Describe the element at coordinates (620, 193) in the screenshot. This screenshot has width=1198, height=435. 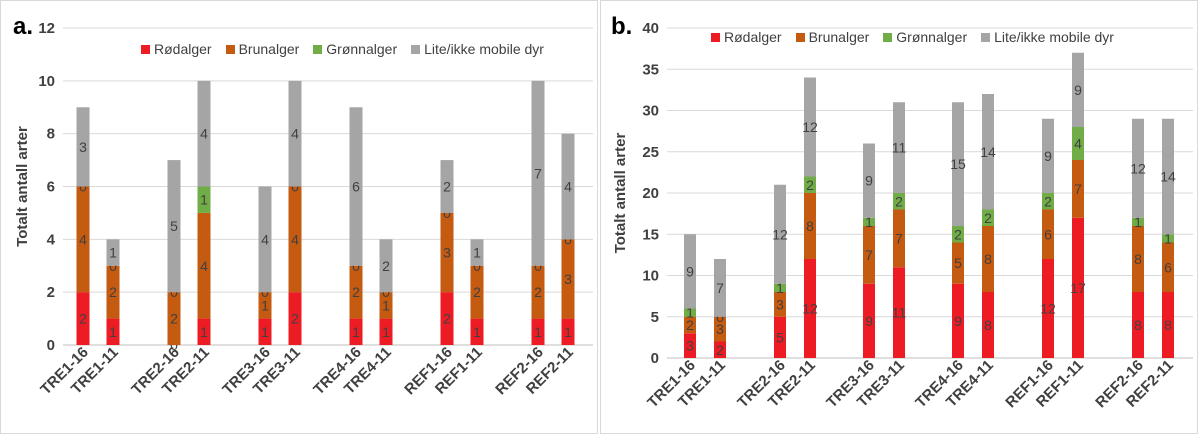
I see `y-axis-label: Totalt antall arter` at that location.